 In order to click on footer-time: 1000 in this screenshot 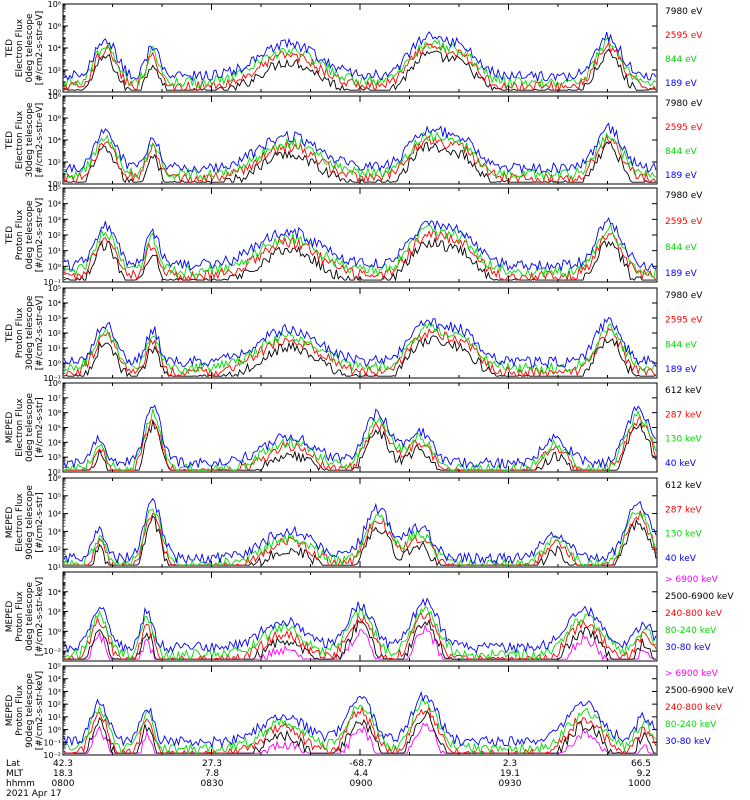, I will do `click(639, 784)`.